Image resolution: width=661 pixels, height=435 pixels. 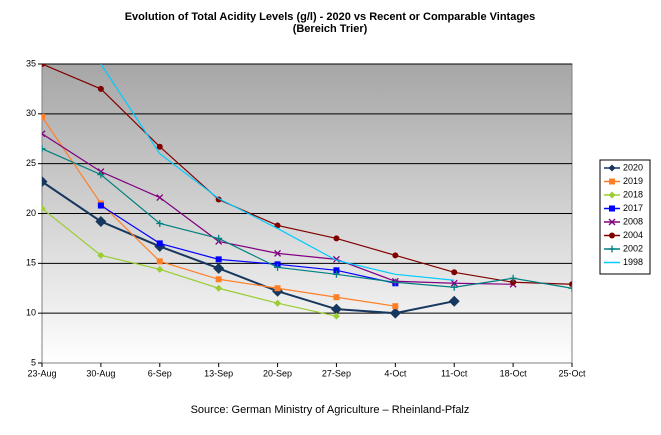 I want to click on y-tick-label: 10, so click(x=31, y=313).